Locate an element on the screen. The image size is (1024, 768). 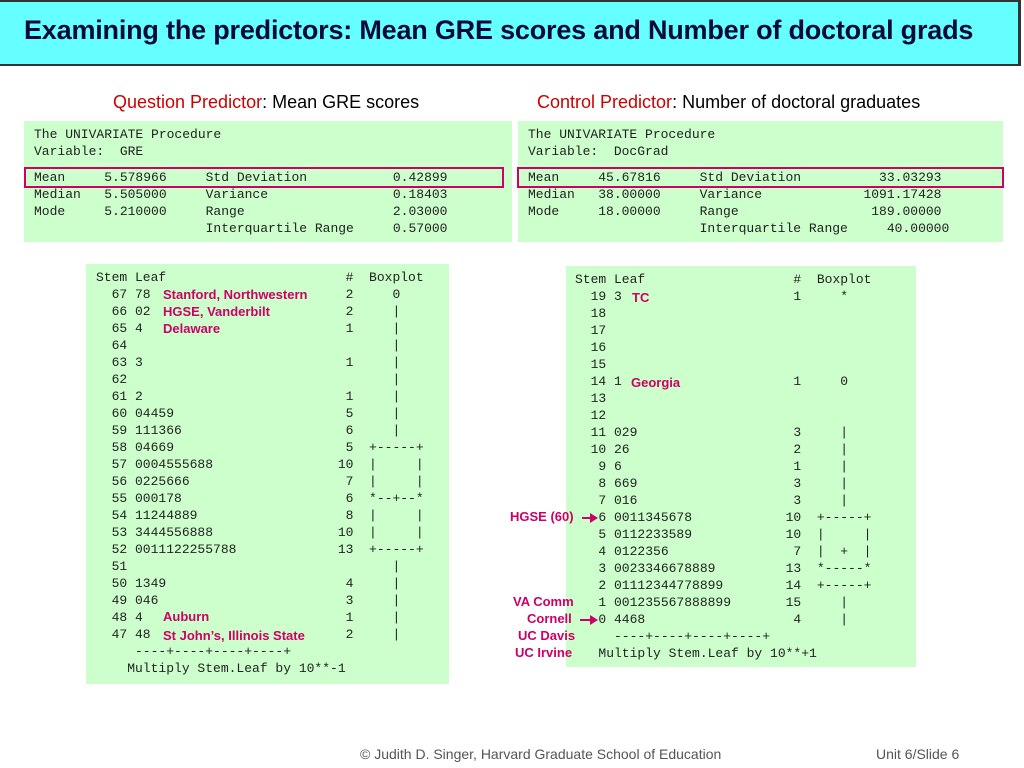
label-uc-irvine: UC Irvine is located at coordinates (544, 652).